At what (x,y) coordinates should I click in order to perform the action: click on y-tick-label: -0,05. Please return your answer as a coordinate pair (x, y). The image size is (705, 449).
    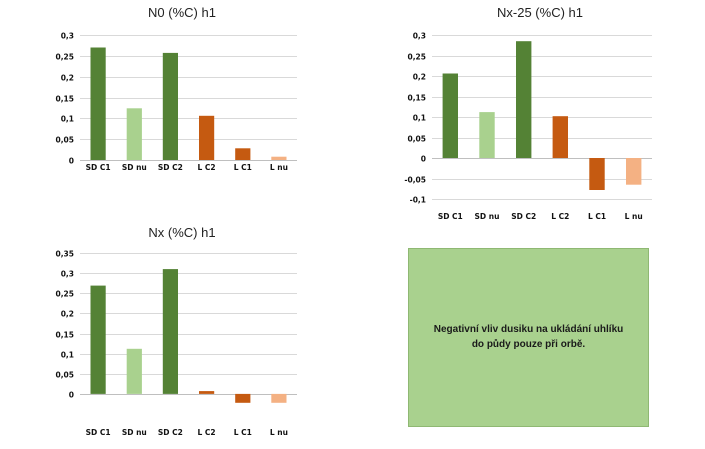
    Looking at the image, I should click on (415, 180).